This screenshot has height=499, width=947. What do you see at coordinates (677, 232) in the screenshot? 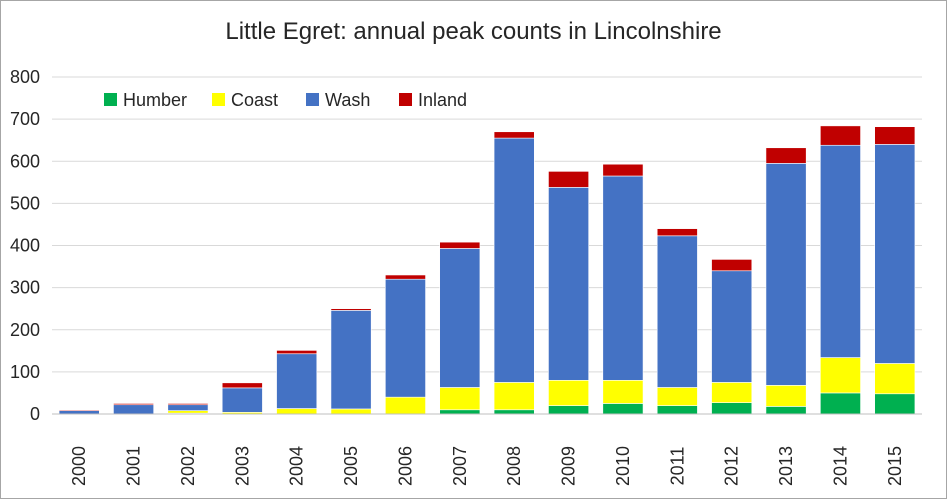
I see `bar-inland-2011` at bounding box center [677, 232].